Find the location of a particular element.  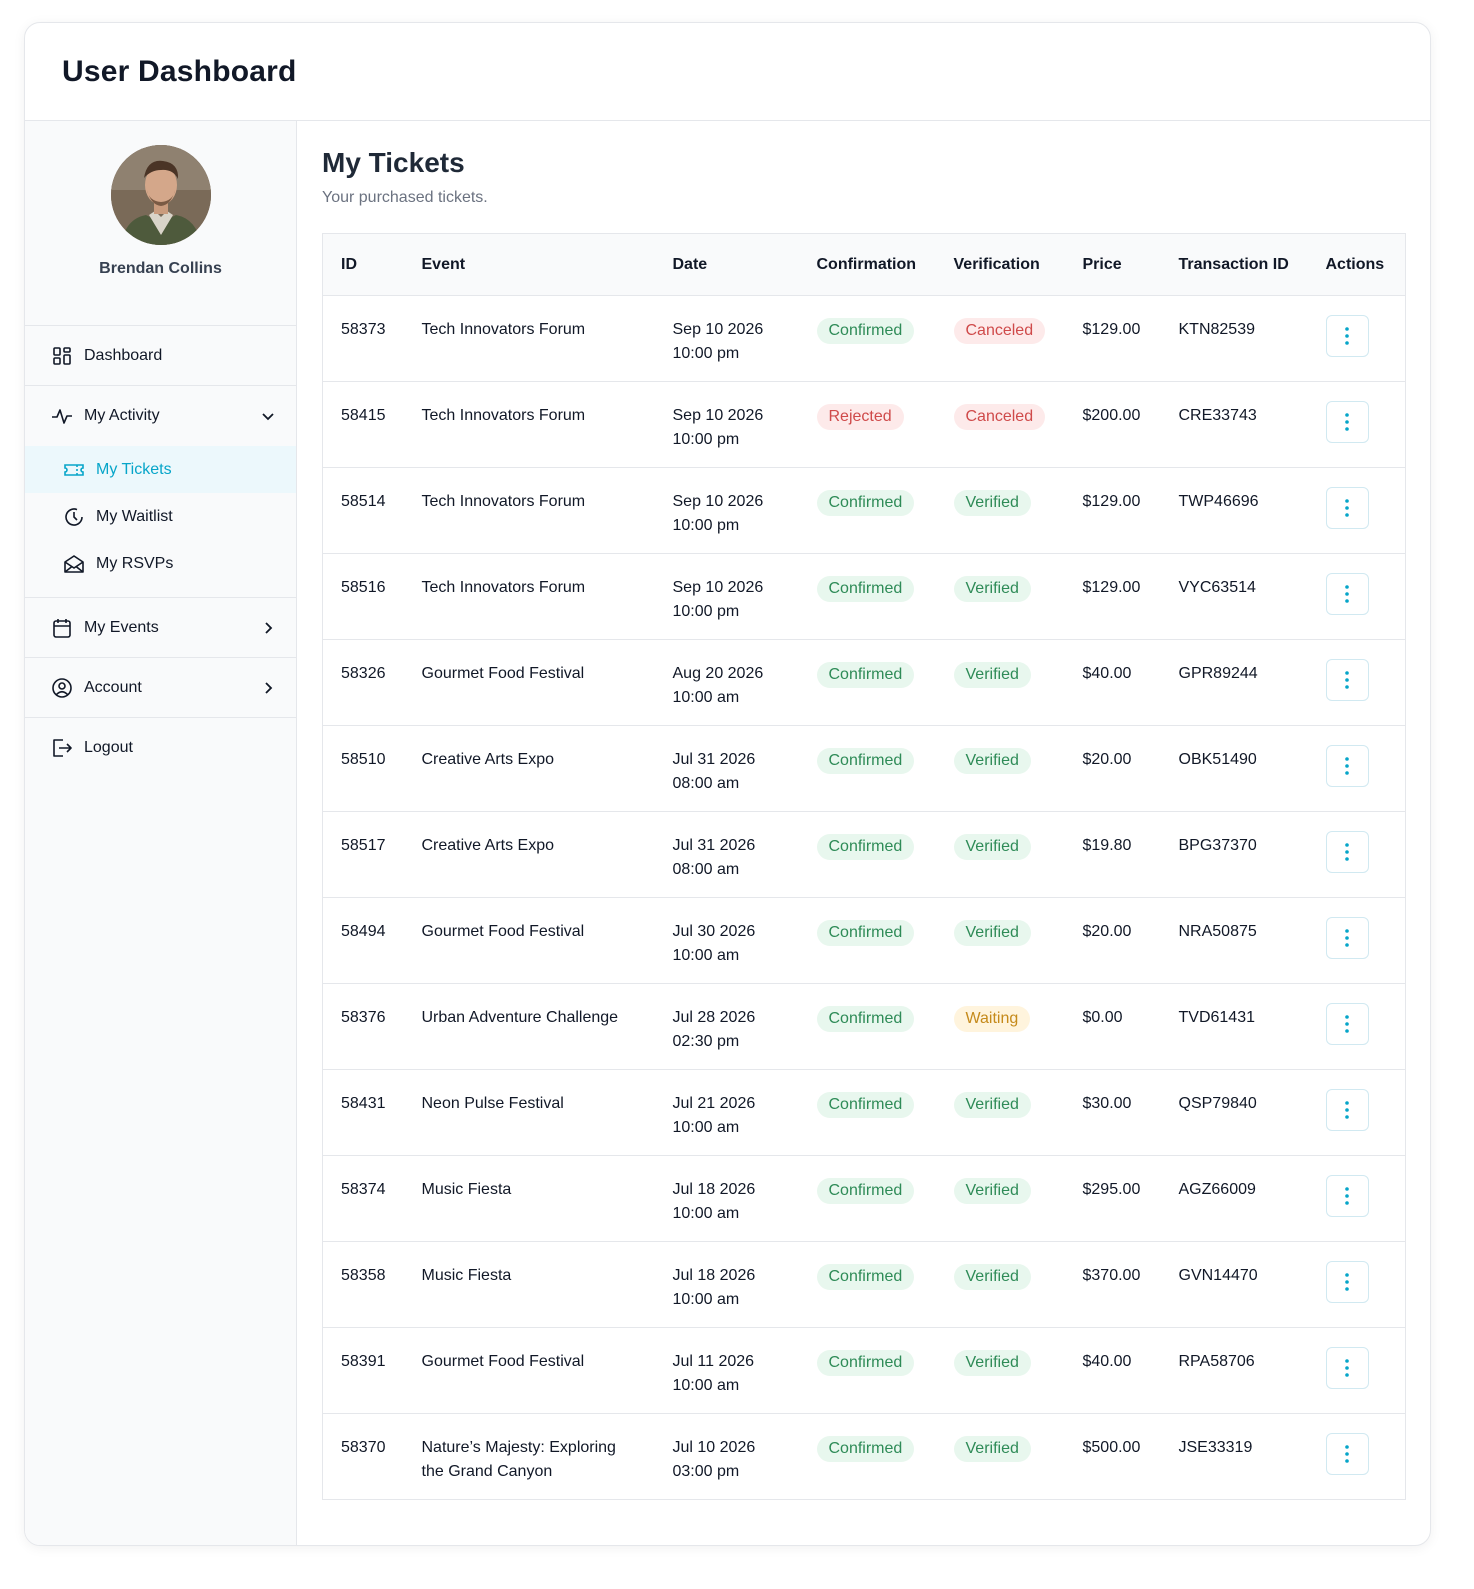

cell-transaction-id: GVN14470 is located at coordinates (1218, 1275).